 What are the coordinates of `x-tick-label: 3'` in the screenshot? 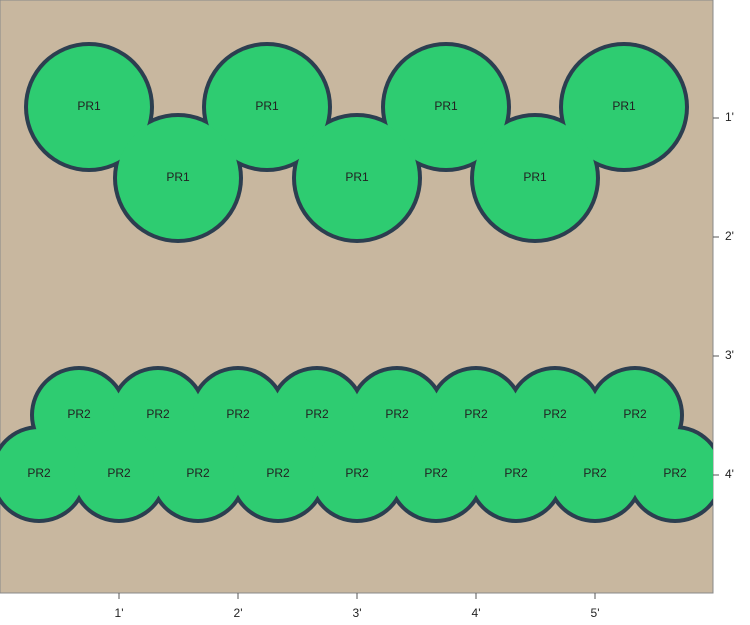 It's located at (357, 613).